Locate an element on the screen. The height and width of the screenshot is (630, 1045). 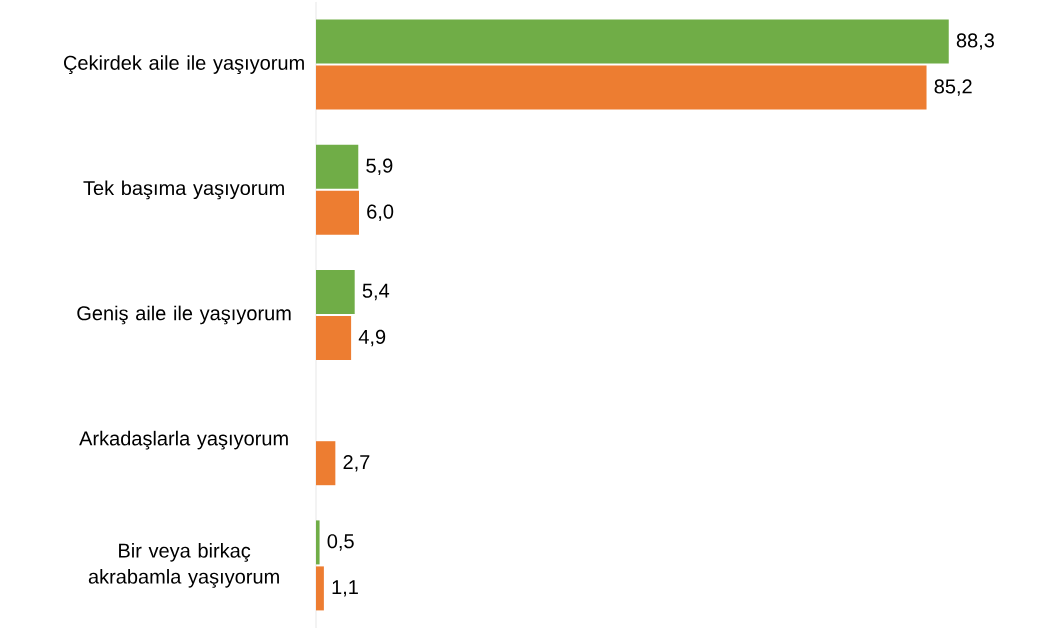
data-label: 88,3 is located at coordinates (975, 41).